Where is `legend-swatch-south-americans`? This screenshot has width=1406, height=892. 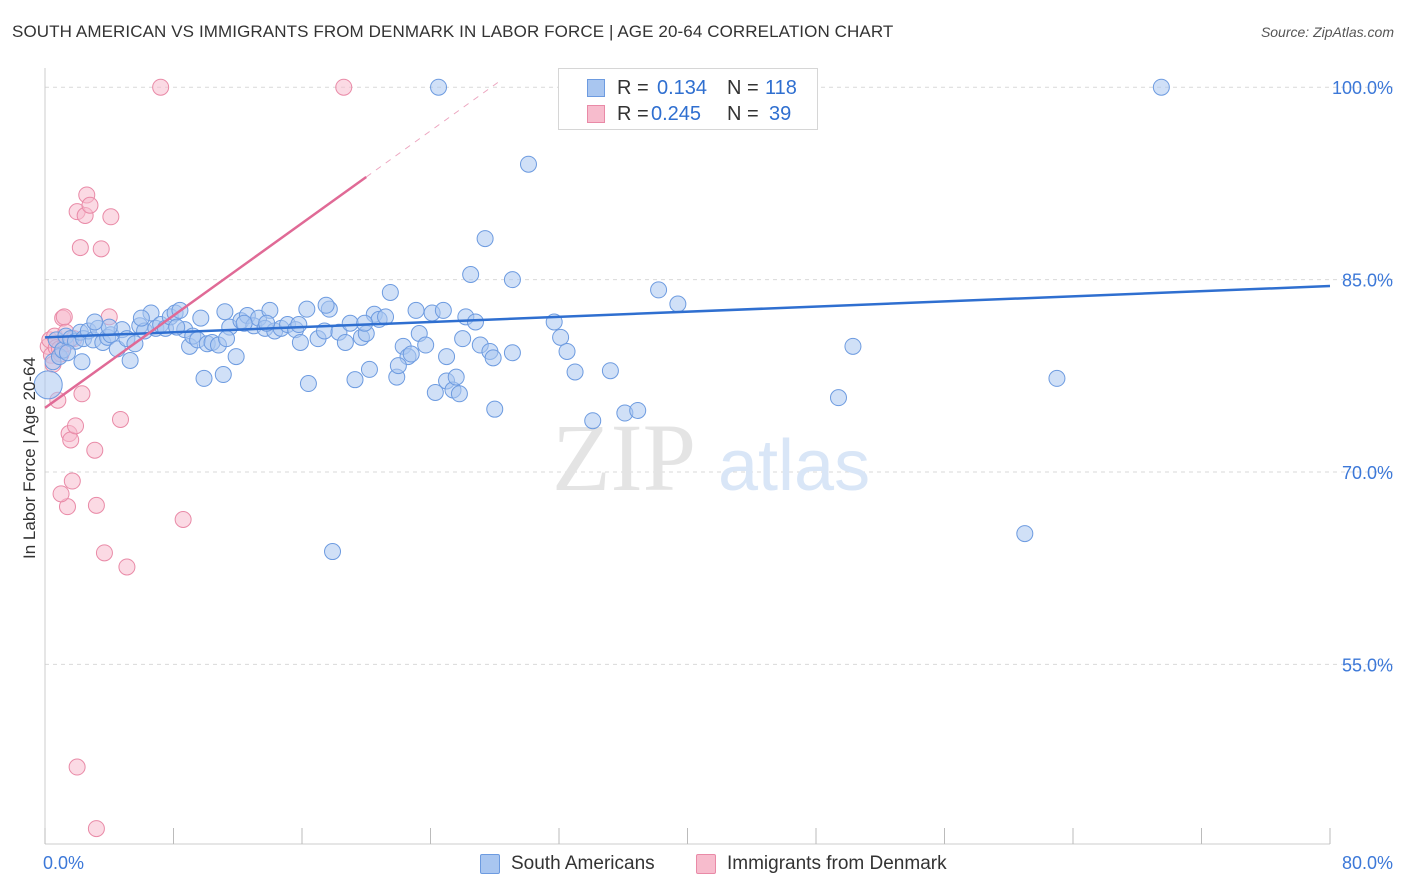
legend-swatch-south-americans is located at coordinates (490, 864).